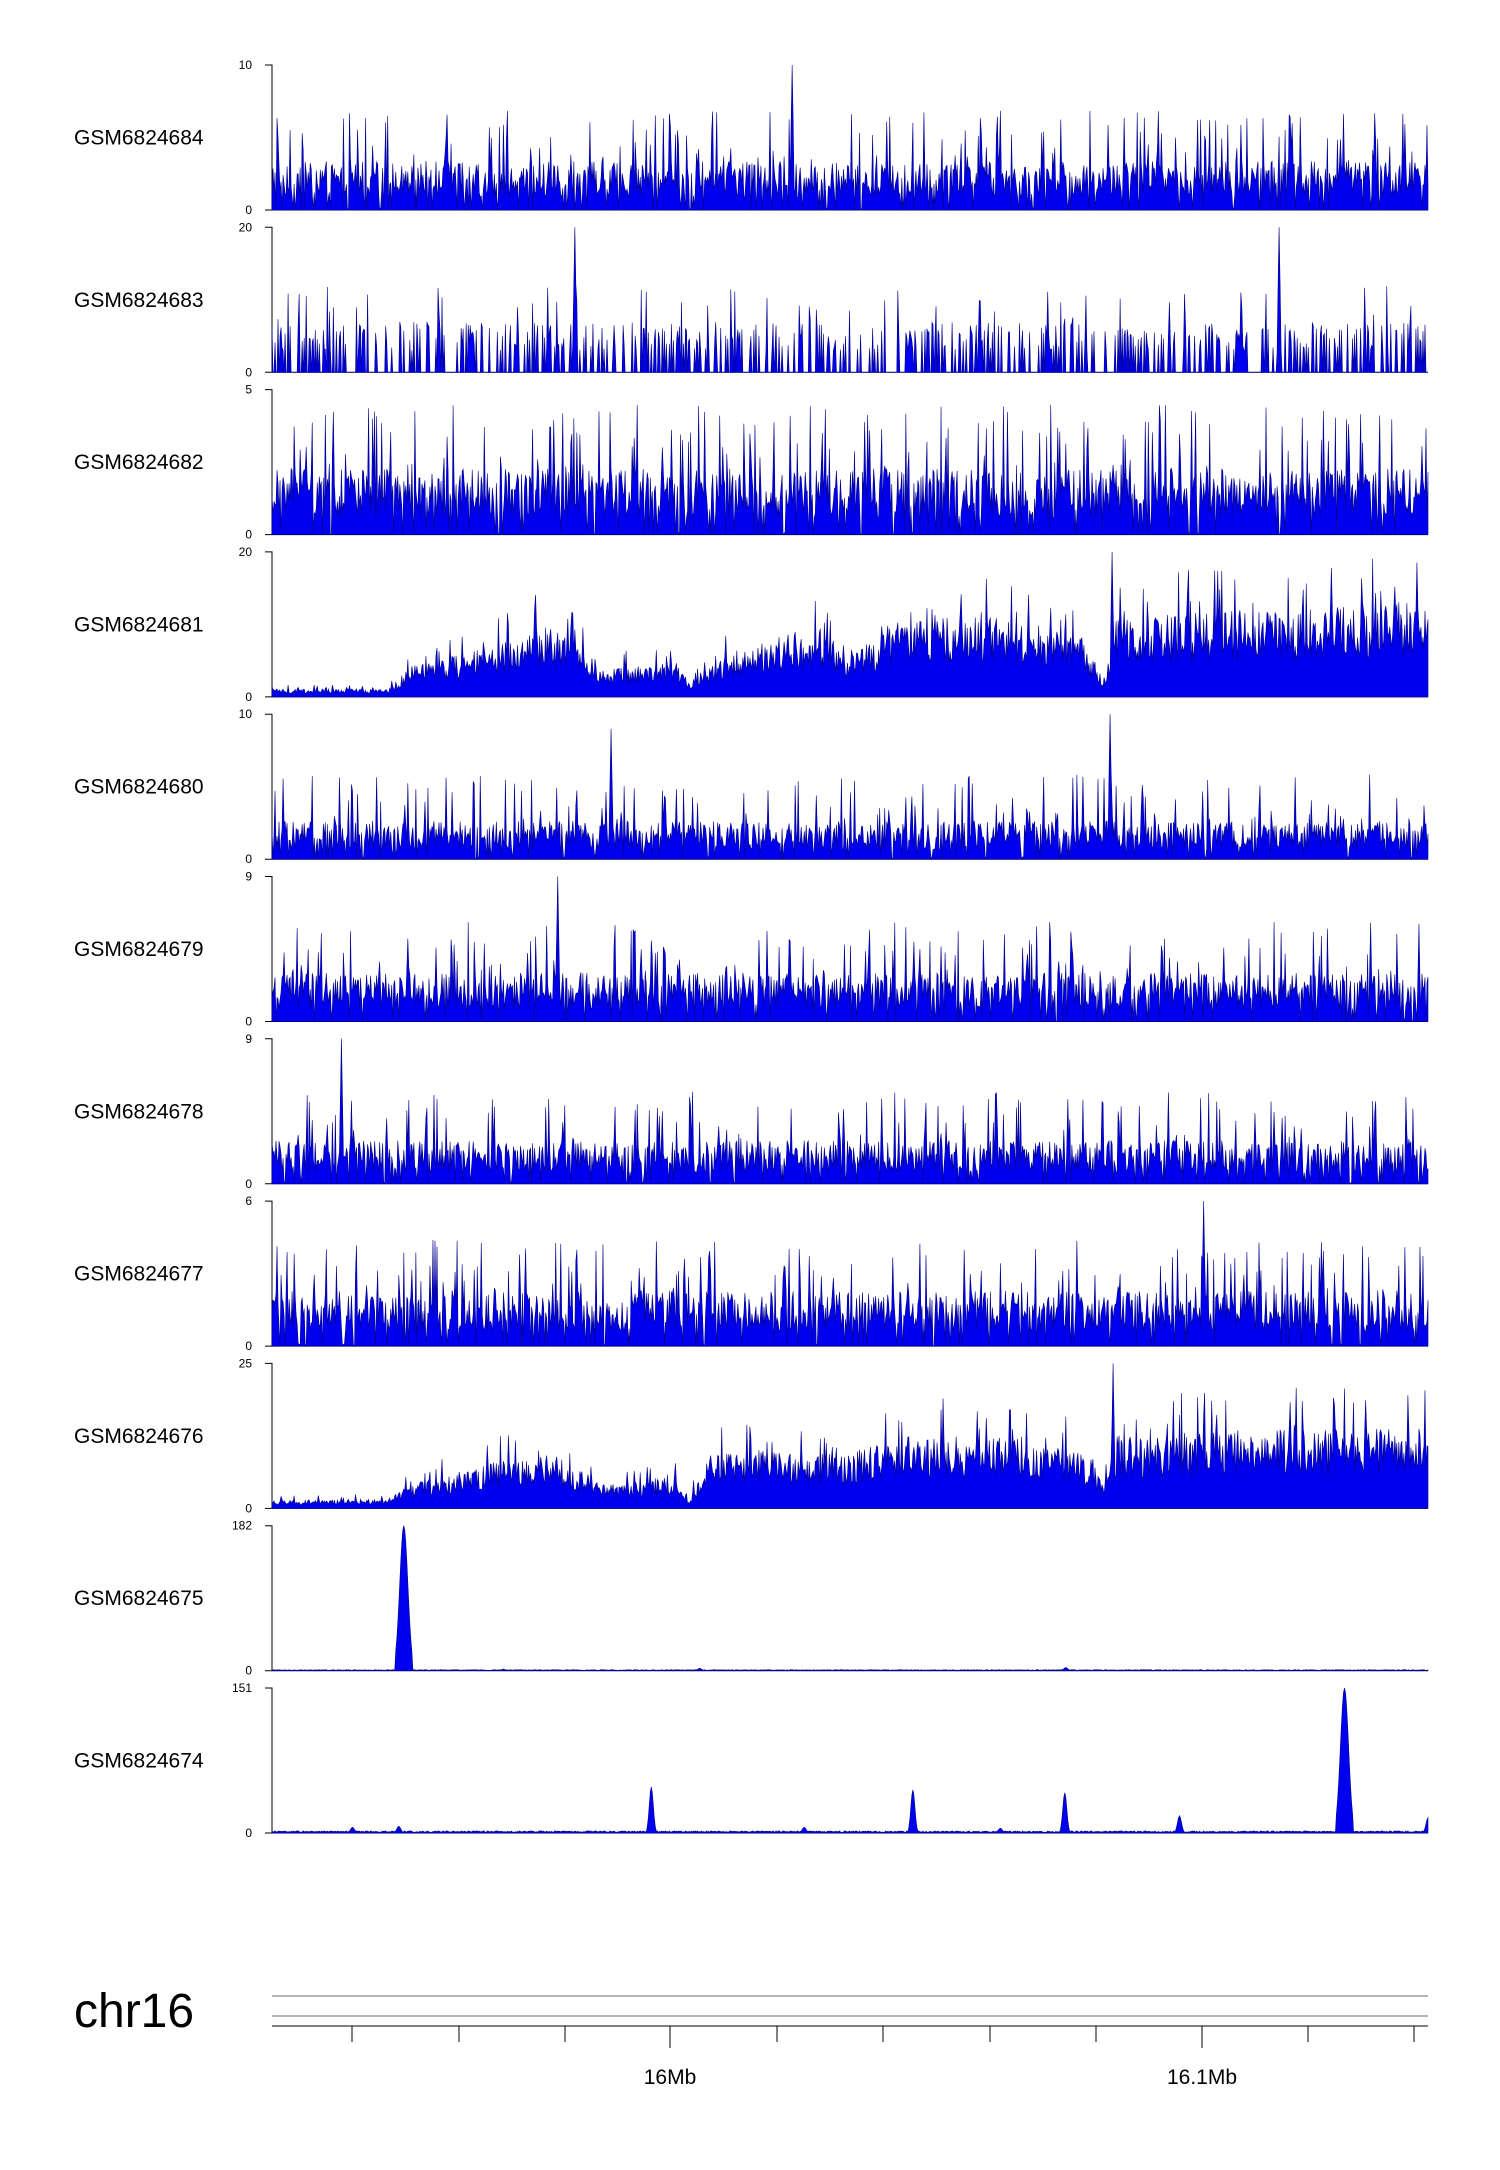 The image size is (1500, 2170). What do you see at coordinates (751, 2037) in the screenshot?
I see `chromosome-axis: chr16 16Mb 16.1Mb` at bounding box center [751, 2037].